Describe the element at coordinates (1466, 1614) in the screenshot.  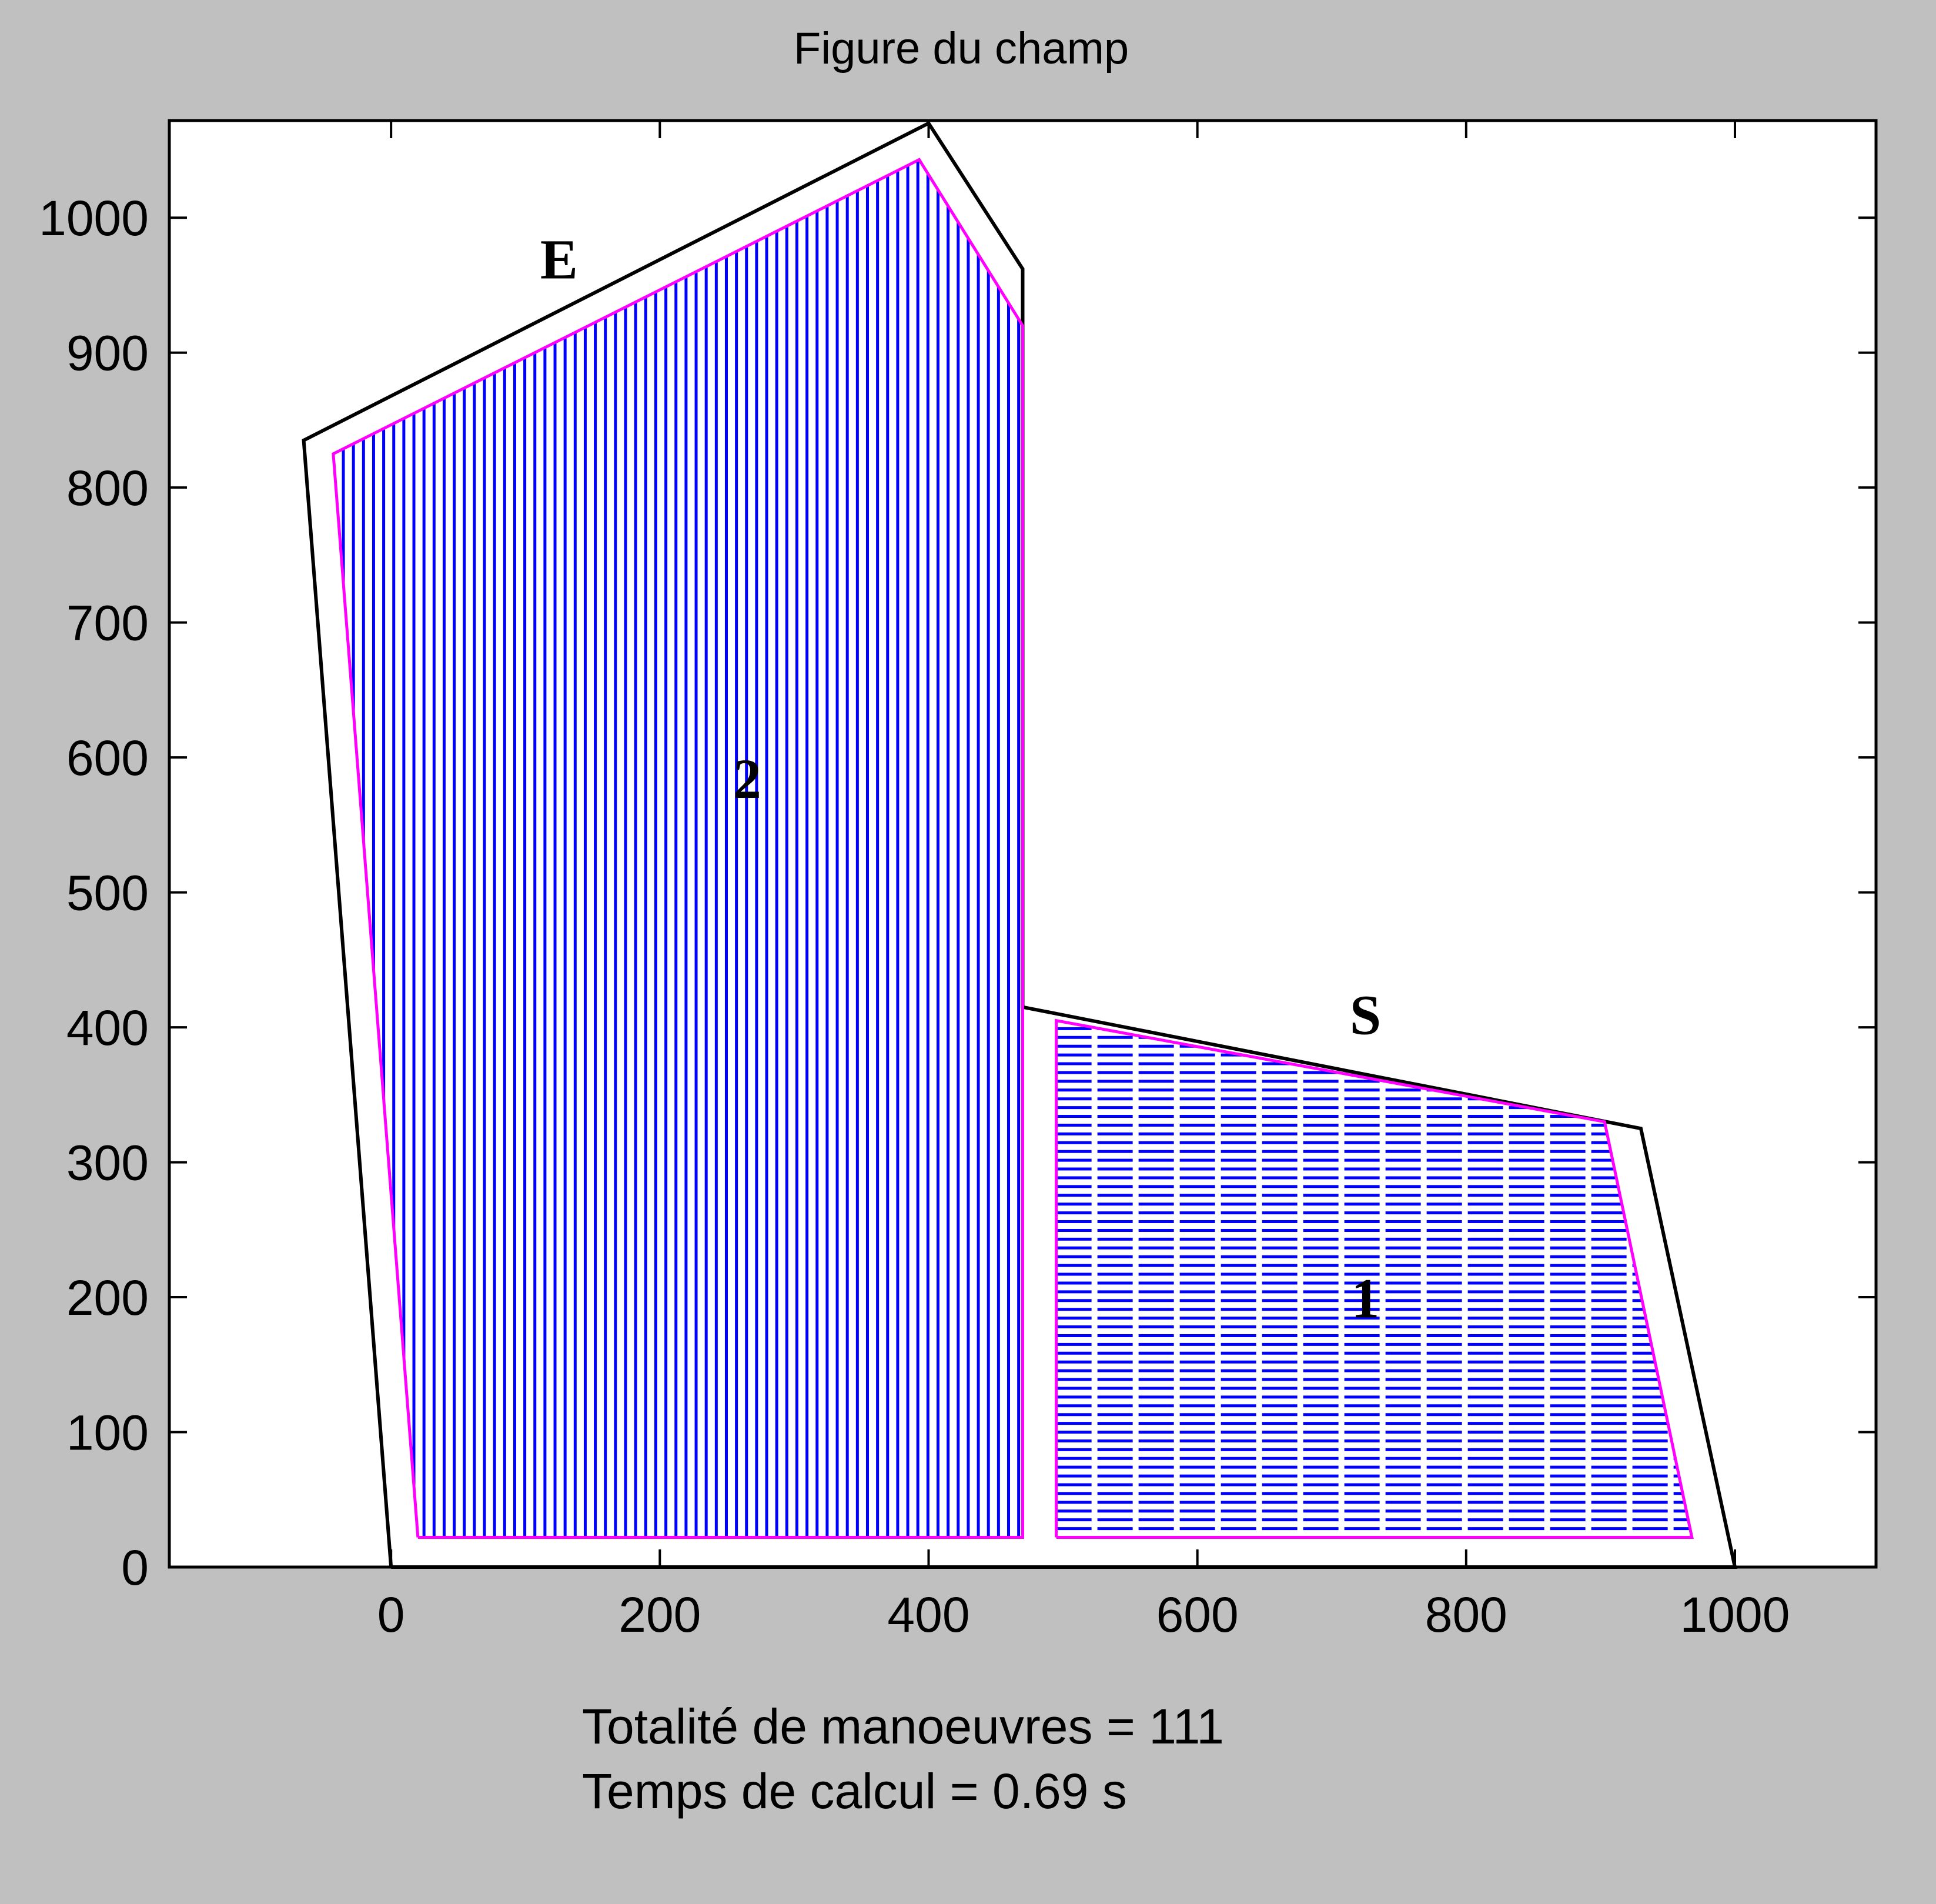
I see `x-tick-label: 800` at that location.